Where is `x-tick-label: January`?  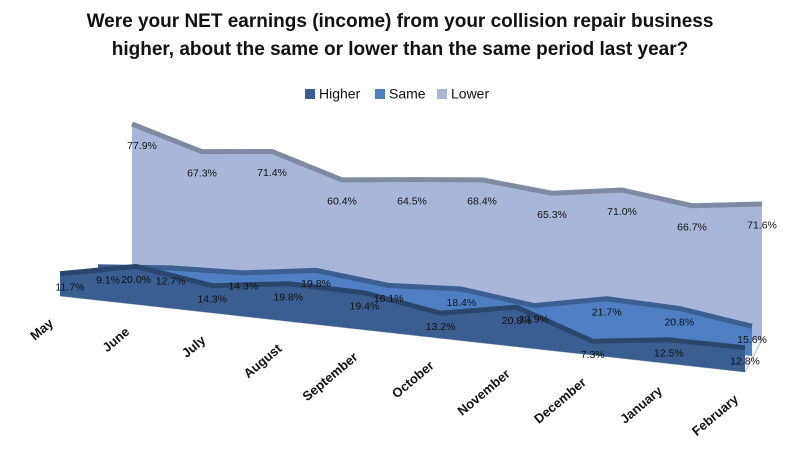
x-tick-label: January is located at coordinates (641, 405).